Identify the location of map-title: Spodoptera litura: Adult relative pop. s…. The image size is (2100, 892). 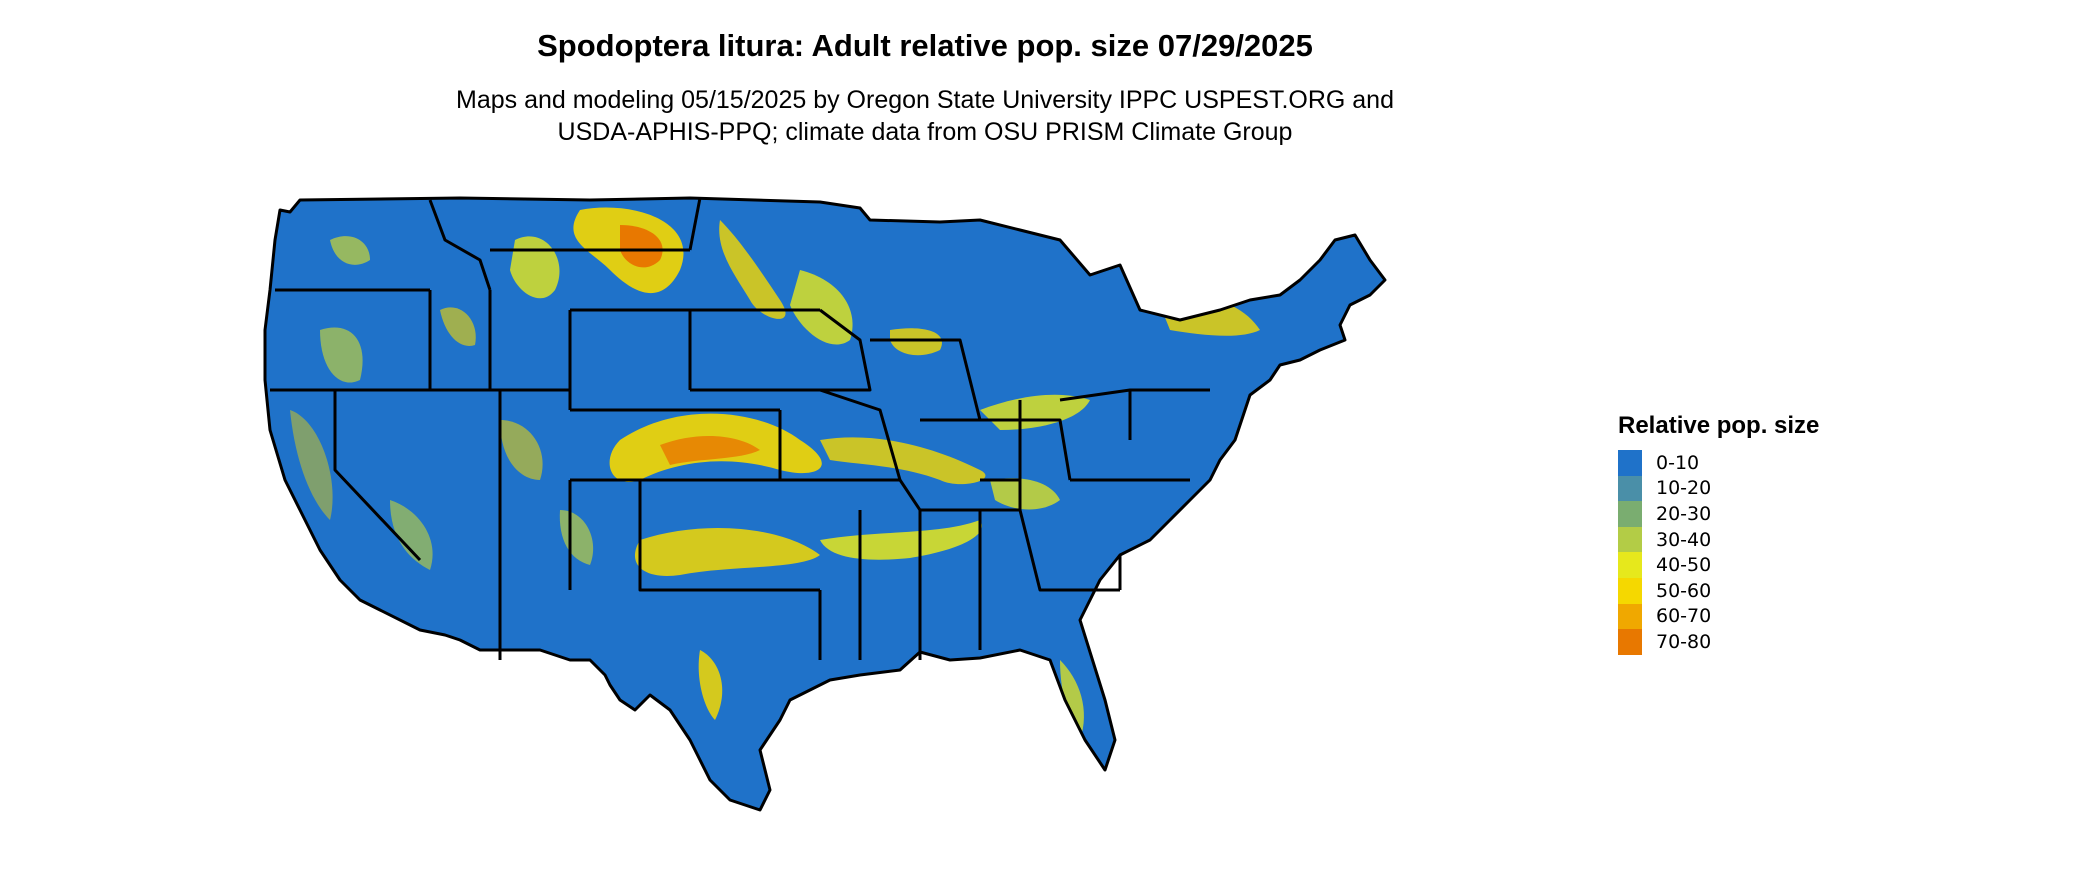
(925, 45).